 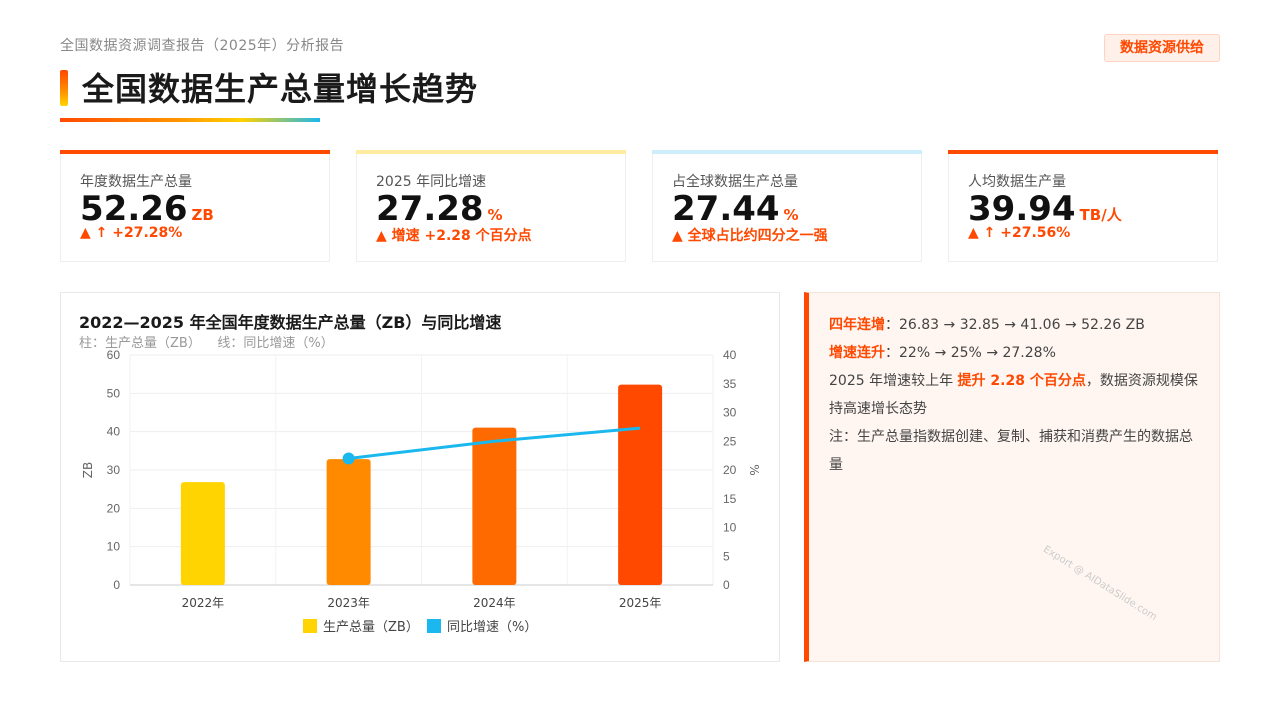 What do you see at coordinates (206, 343) in the screenshot?
I see `chart-subtitle: 柱：生产总量（ZB） 线：同比增速（%）` at bounding box center [206, 343].